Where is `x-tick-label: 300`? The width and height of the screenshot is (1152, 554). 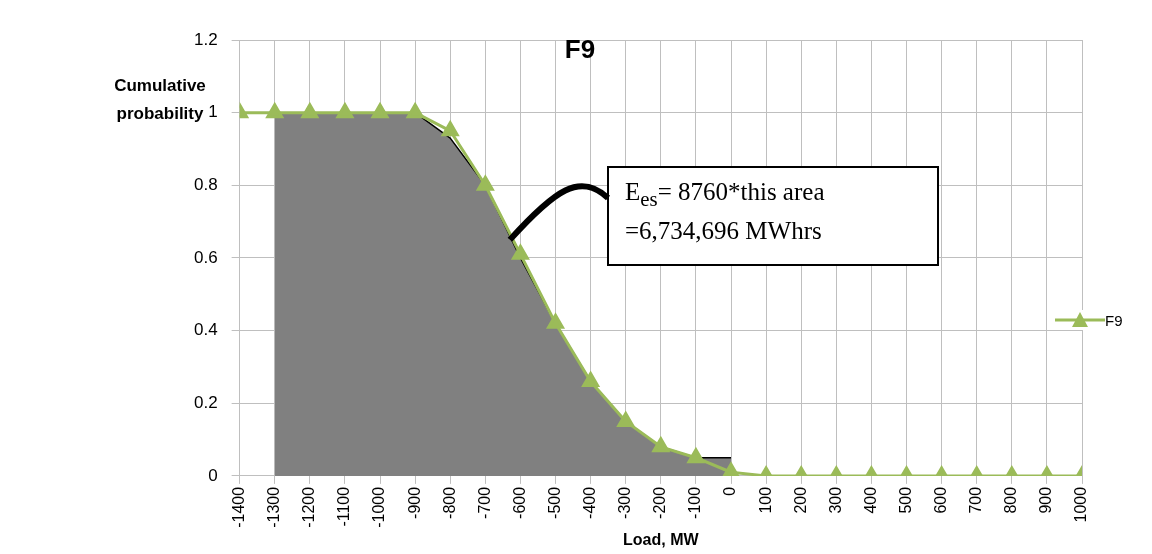
x-tick-label: 300 is located at coordinates (835, 500).